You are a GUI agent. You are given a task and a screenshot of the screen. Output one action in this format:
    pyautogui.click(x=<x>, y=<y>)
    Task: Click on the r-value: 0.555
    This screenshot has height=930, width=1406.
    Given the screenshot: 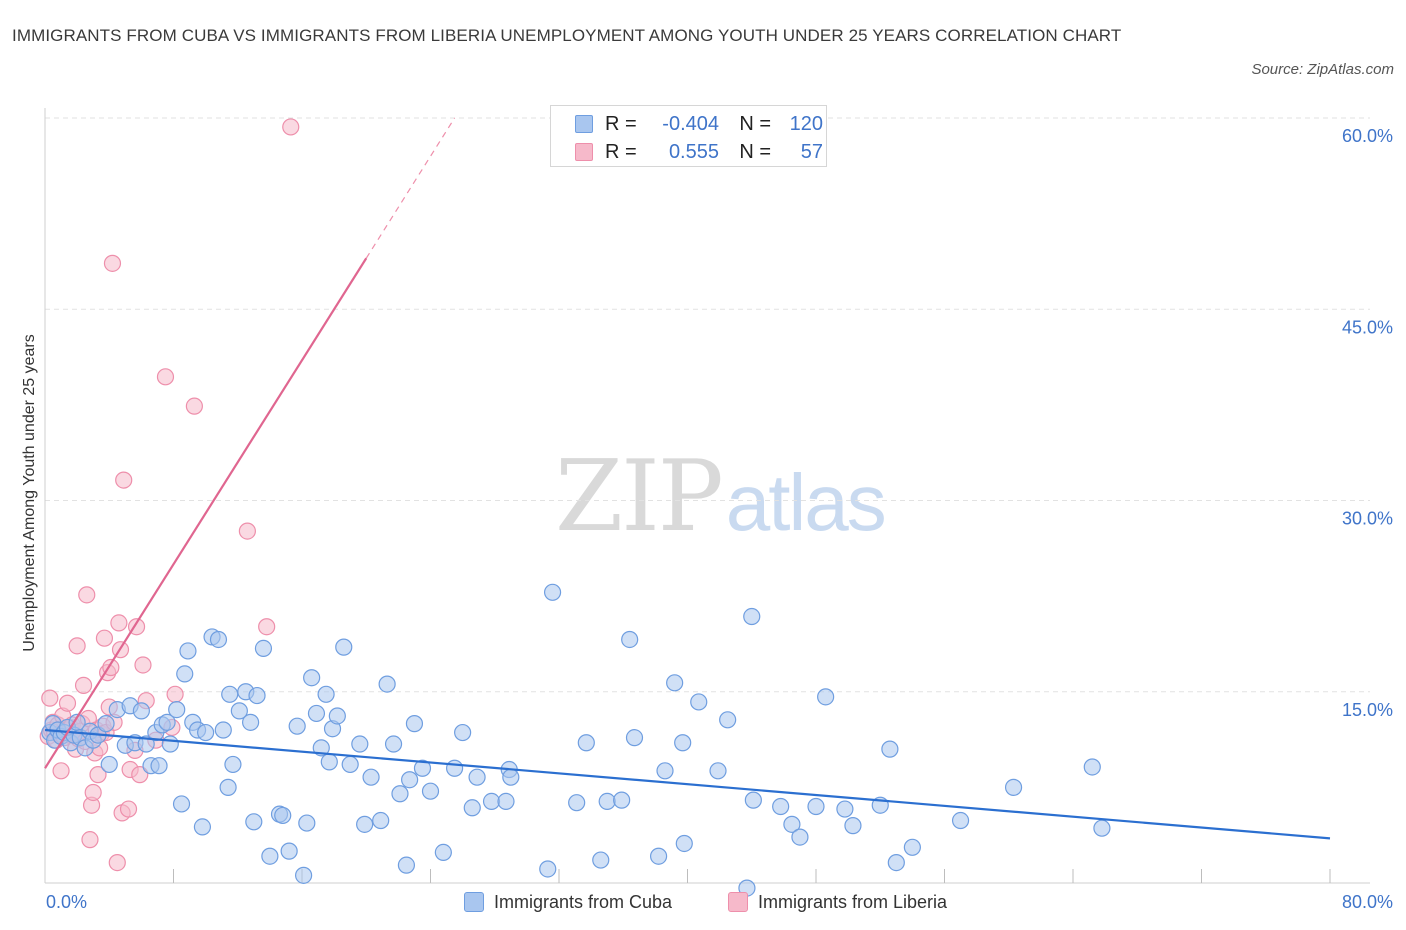 What is the action you would take?
    pyautogui.click(x=693, y=151)
    